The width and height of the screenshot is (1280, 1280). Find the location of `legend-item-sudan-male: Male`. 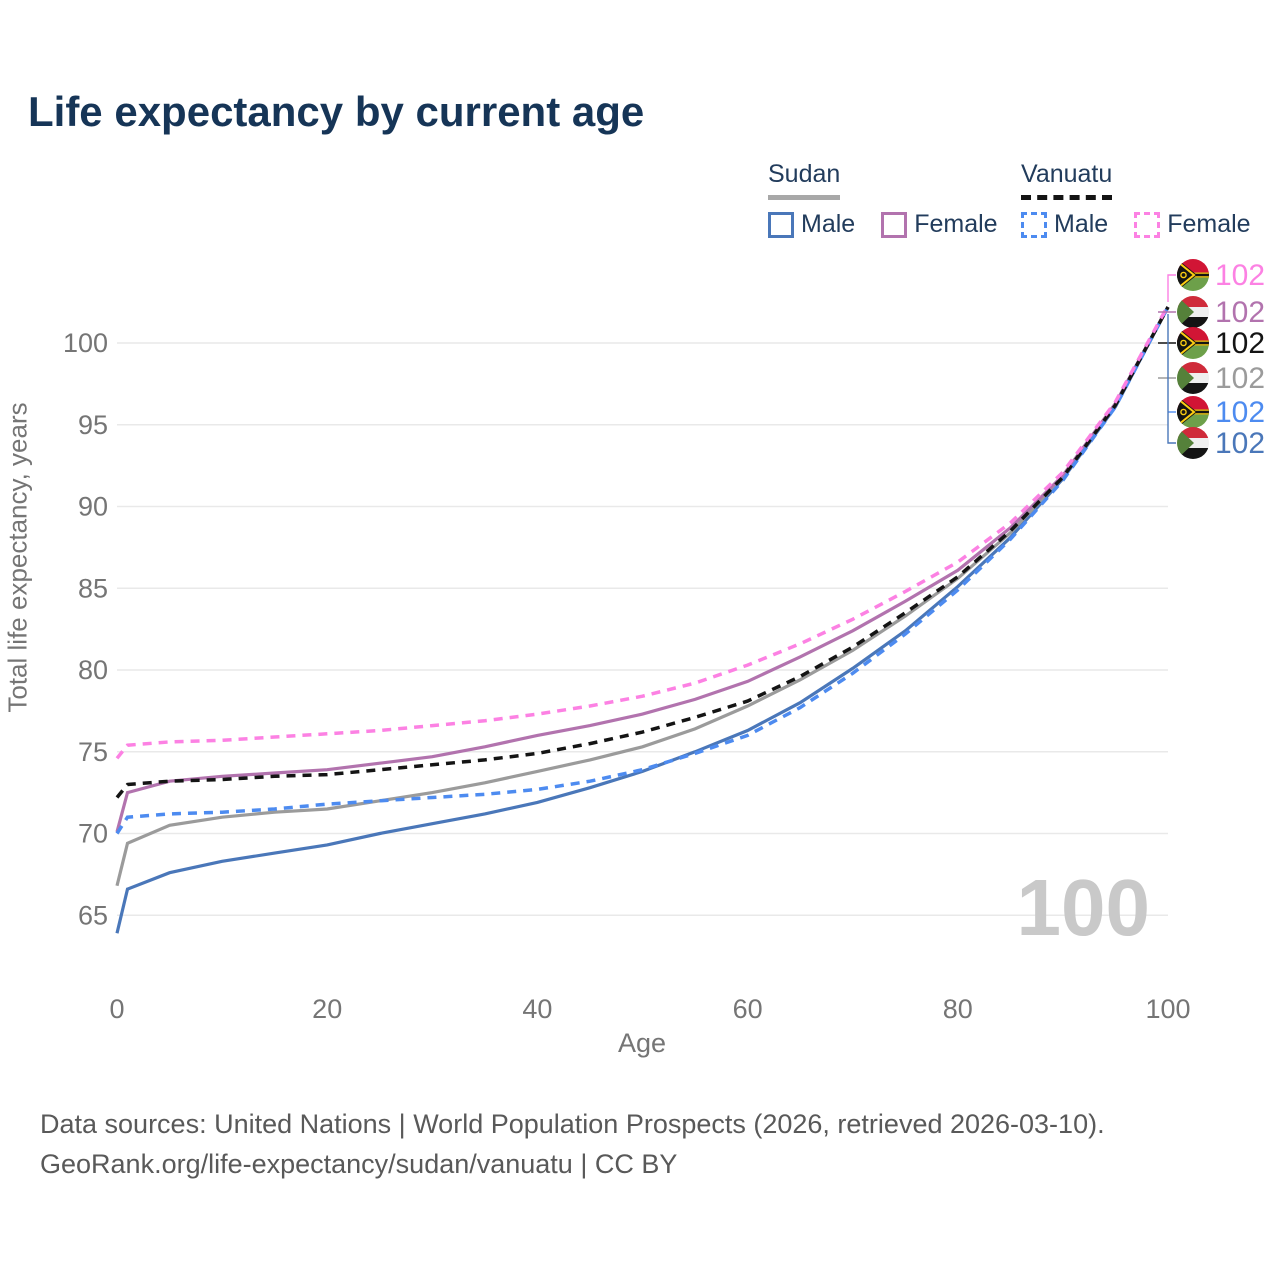

legend-item-sudan-male: Male is located at coordinates (811, 224).